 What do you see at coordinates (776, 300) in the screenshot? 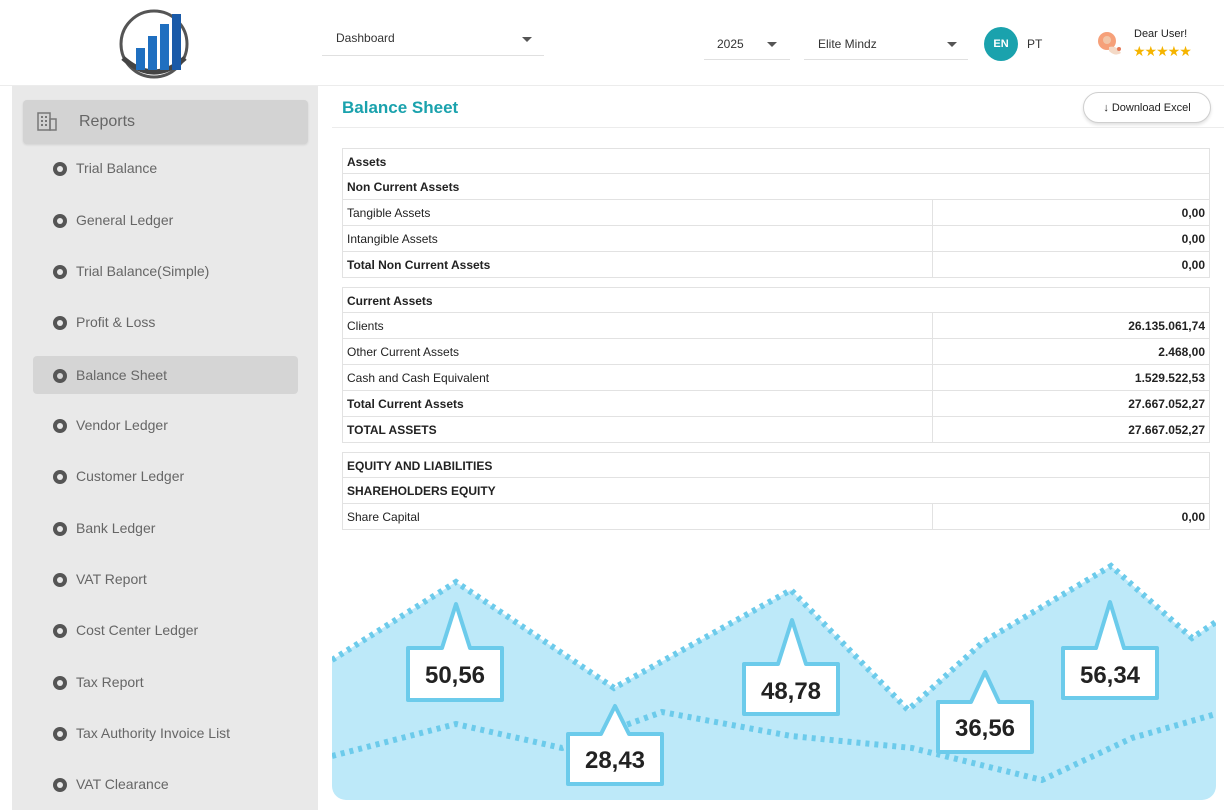
I see `table-row: Current Assets` at bounding box center [776, 300].